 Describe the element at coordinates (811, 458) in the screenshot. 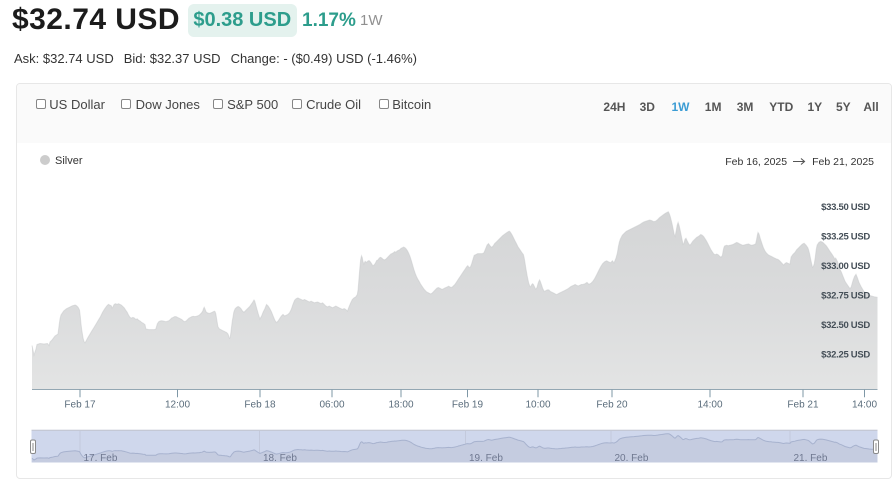

I see `svg-text: 21. Feb` at that location.